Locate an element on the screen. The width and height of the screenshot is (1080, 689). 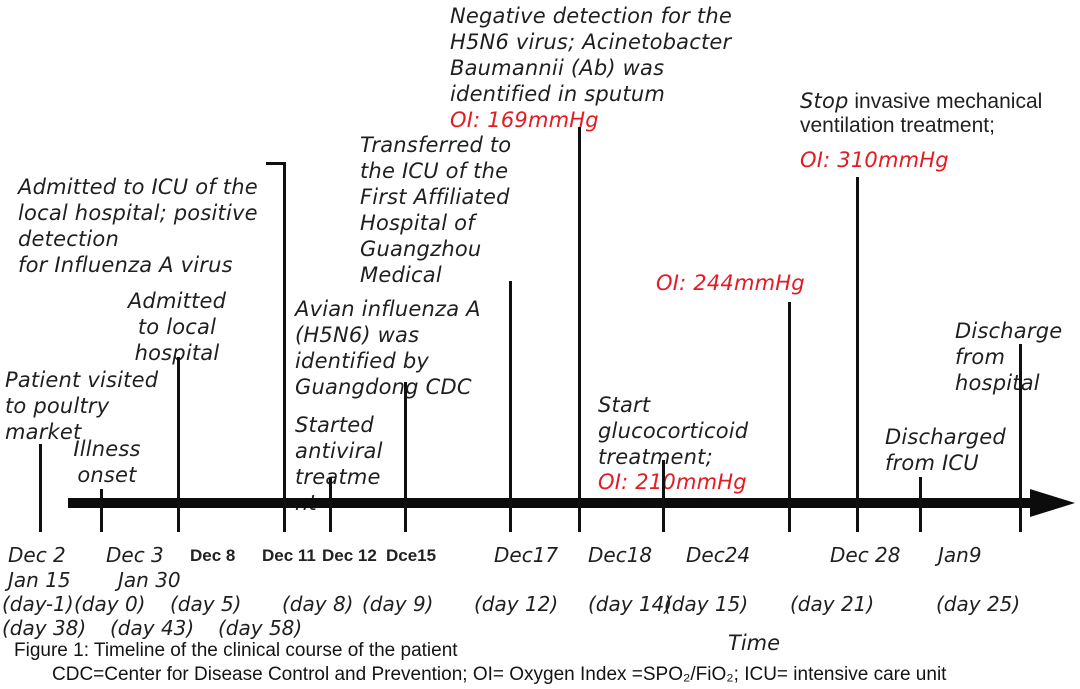
day-label-43: (day 43) is located at coordinates (152, 628).